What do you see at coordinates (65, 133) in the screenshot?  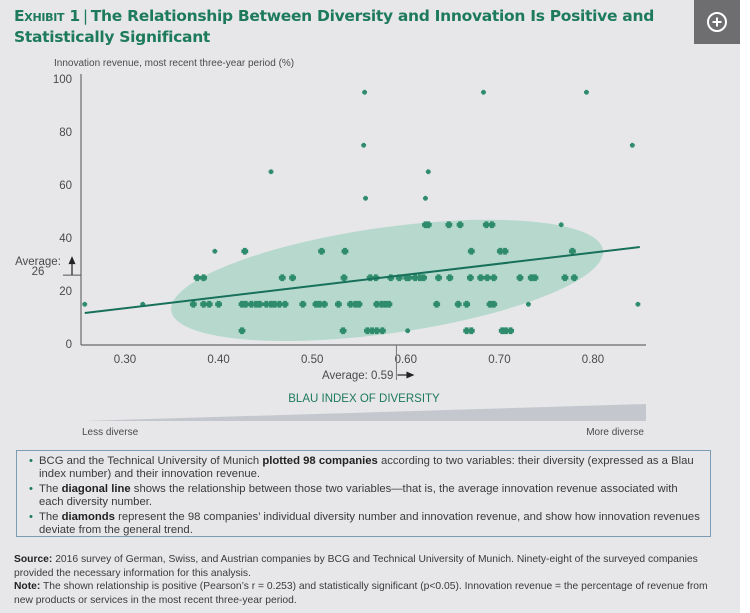 I see `y-tick-label: 80` at bounding box center [65, 133].